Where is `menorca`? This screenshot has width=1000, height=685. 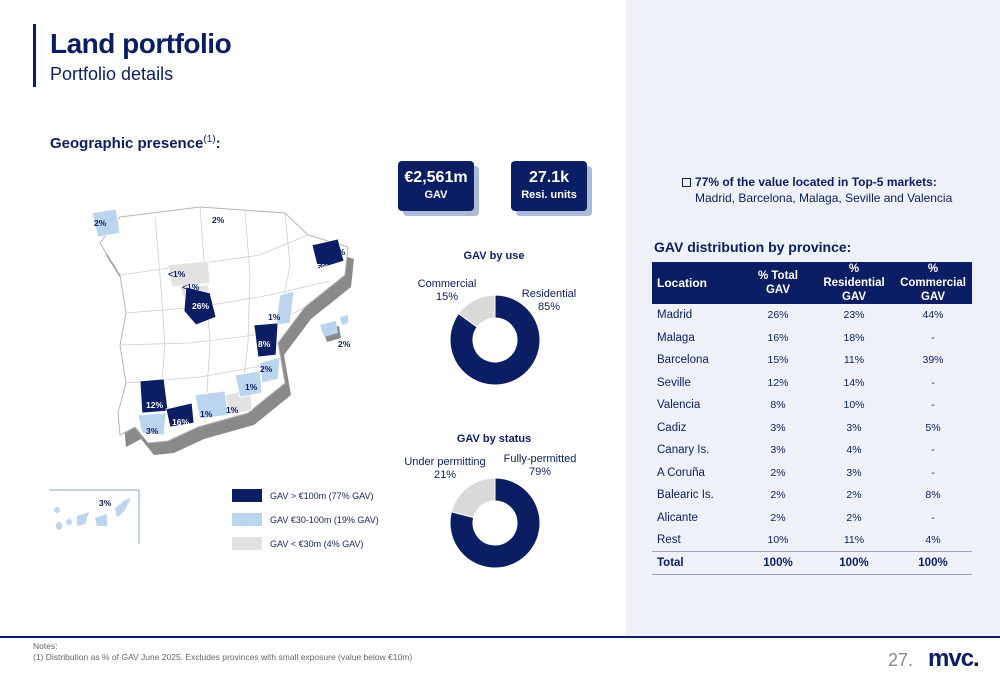 menorca is located at coordinates (344, 320).